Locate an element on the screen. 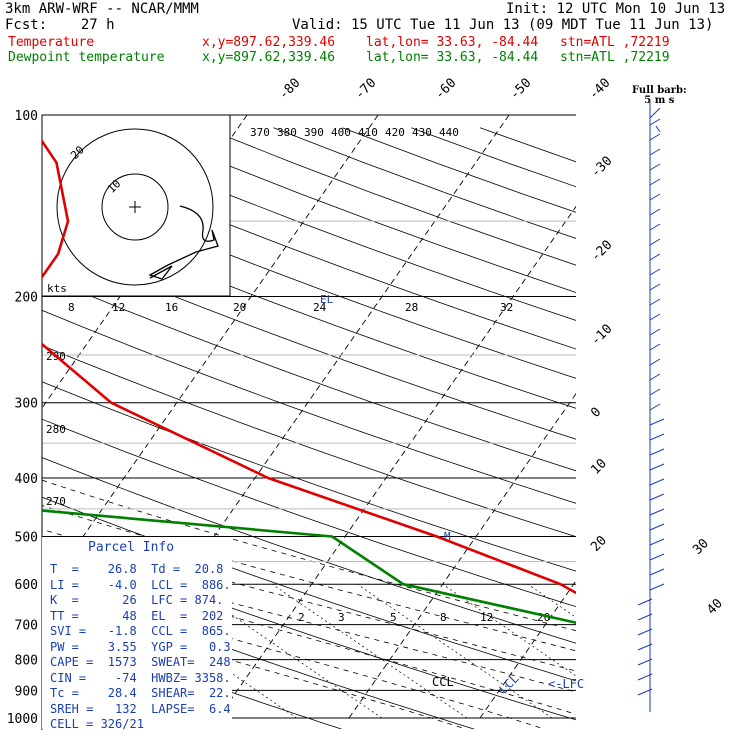  parcel-row: TT = 48 EL = 202 is located at coordinates (137, 615).